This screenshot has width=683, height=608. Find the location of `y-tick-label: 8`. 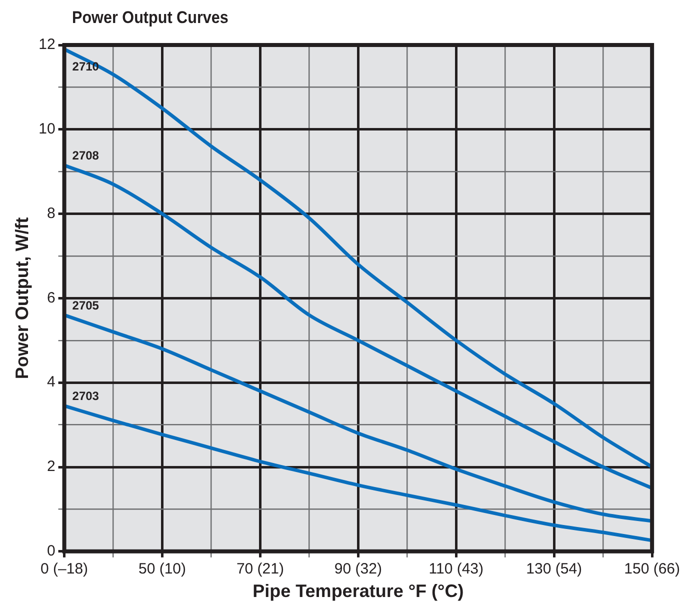

y-tick-label: 8 is located at coordinates (51, 213).